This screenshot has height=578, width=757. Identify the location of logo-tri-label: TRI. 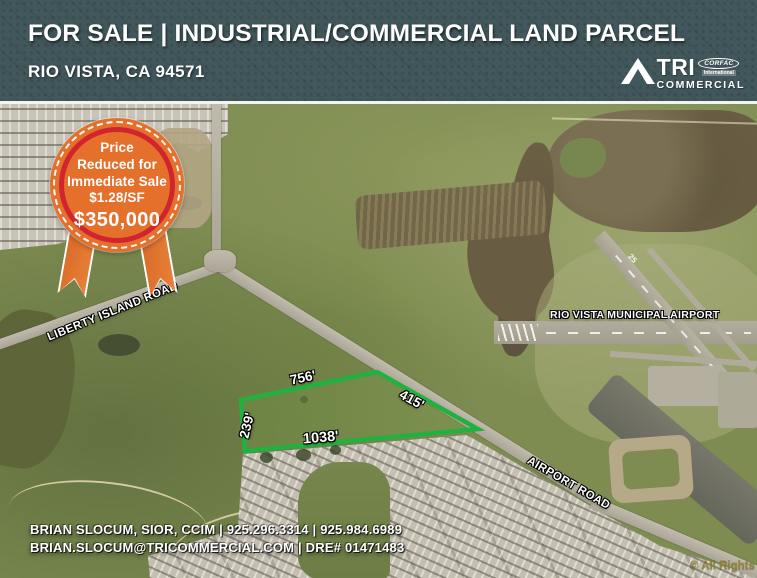
(676, 67).